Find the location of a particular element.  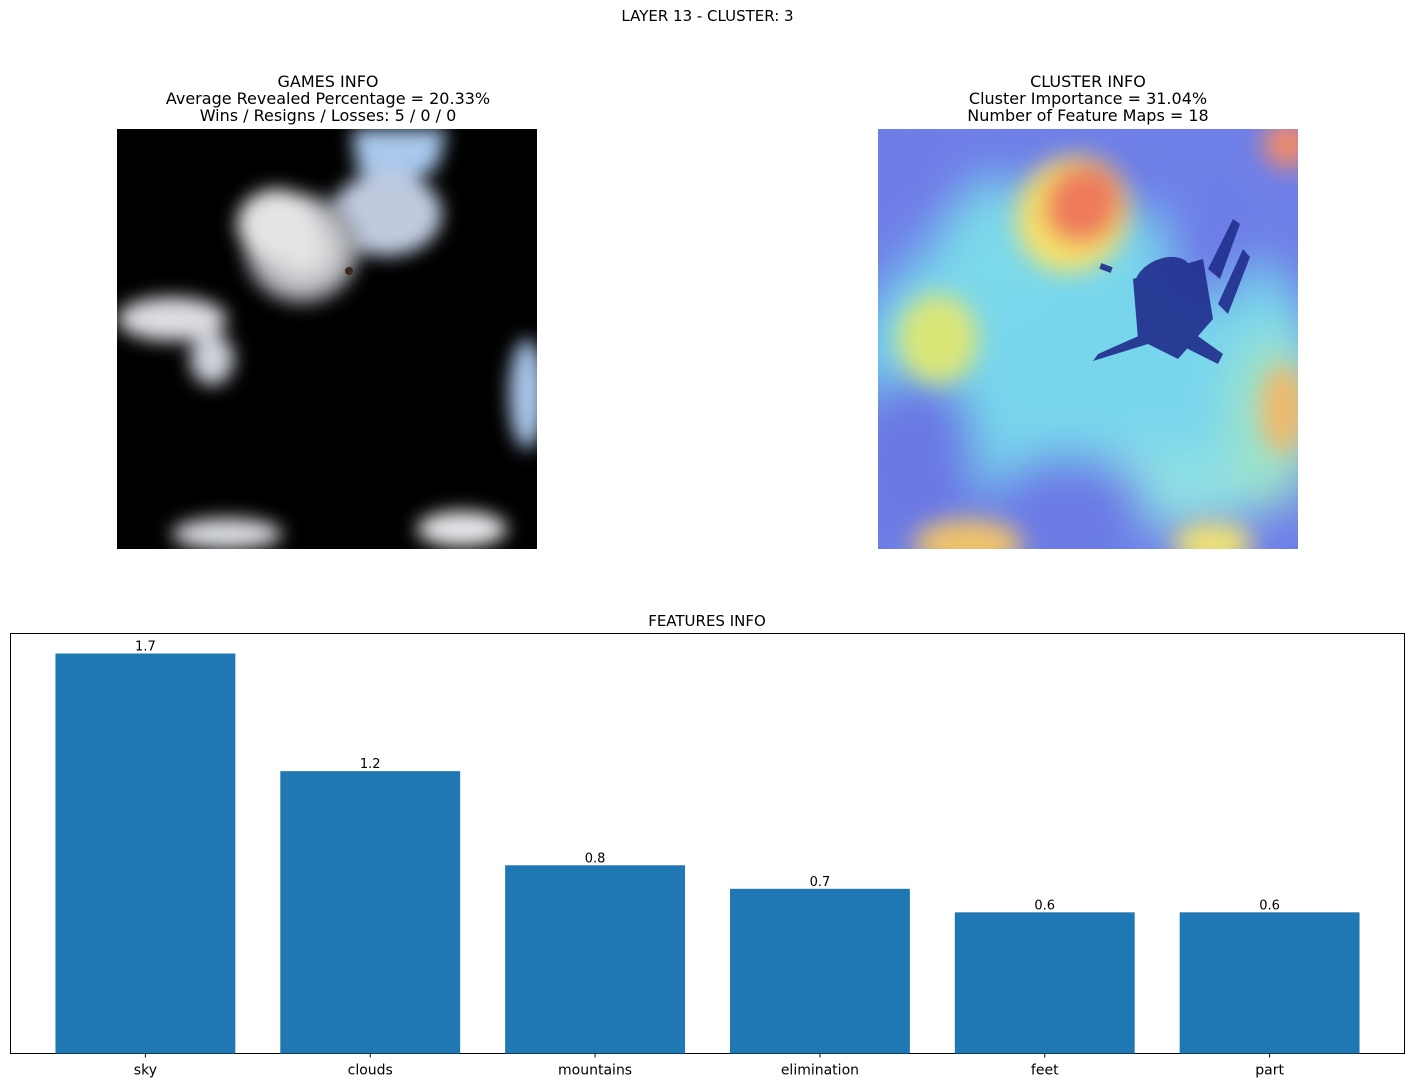

chart-title: FEATURES INFO is located at coordinates (707, 621).